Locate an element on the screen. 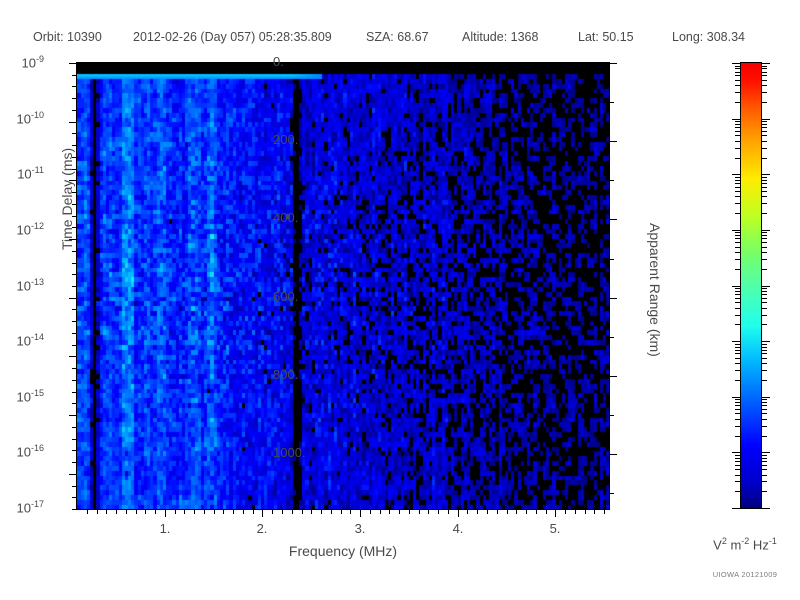 This screenshot has width=800, height=600. header-lat: Lat: 50.15 is located at coordinates (606, 37).